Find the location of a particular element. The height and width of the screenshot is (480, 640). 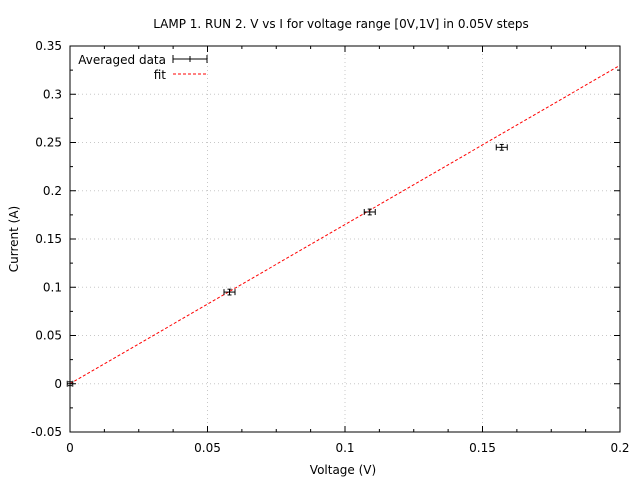

y-tick-label: 0.35 is located at coordinates (48, 46).